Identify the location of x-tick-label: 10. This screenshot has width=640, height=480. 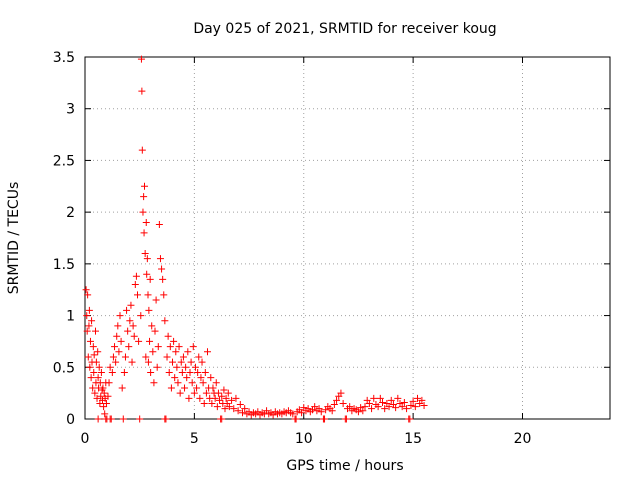
(304, 439).